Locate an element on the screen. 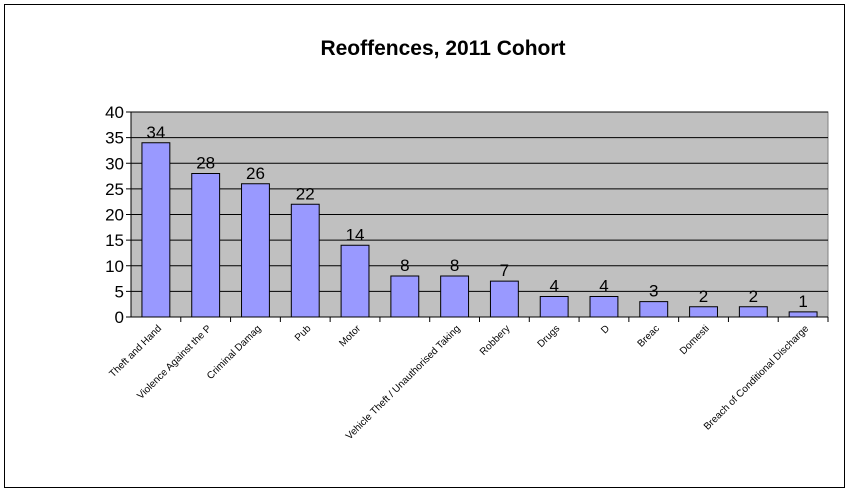  data-label: 22 is located at coordinates (305, 193).